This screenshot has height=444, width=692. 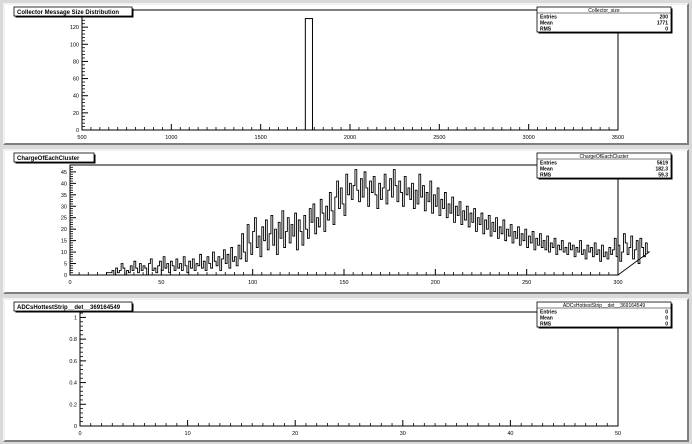 What do you see at coordinates (81, 138) in the screenshot?
I see `x-tick-label: 500` at bounding box center [81, 138].